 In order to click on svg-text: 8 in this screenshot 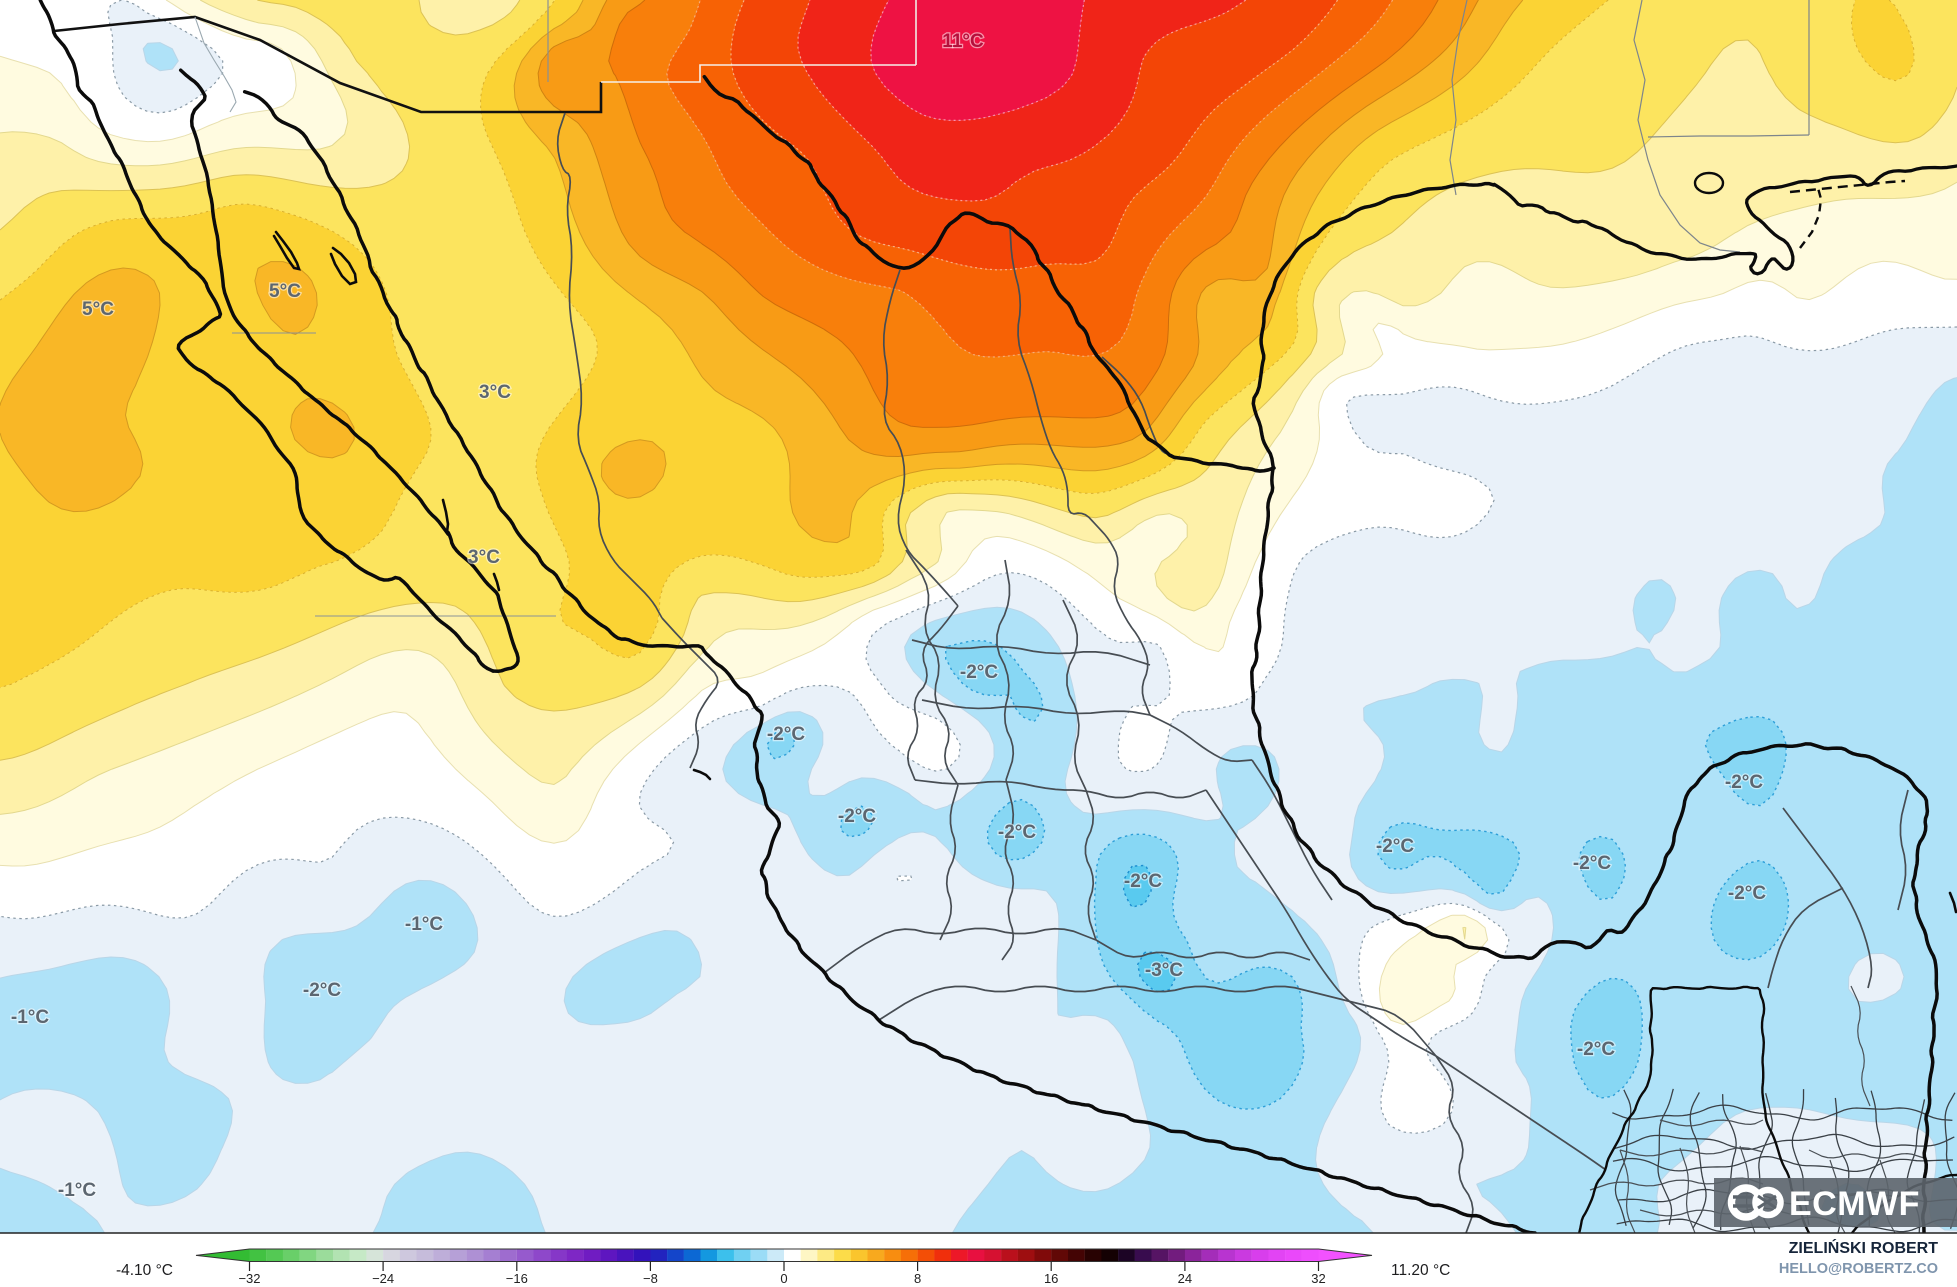, I will do `click(917, 1278)`.